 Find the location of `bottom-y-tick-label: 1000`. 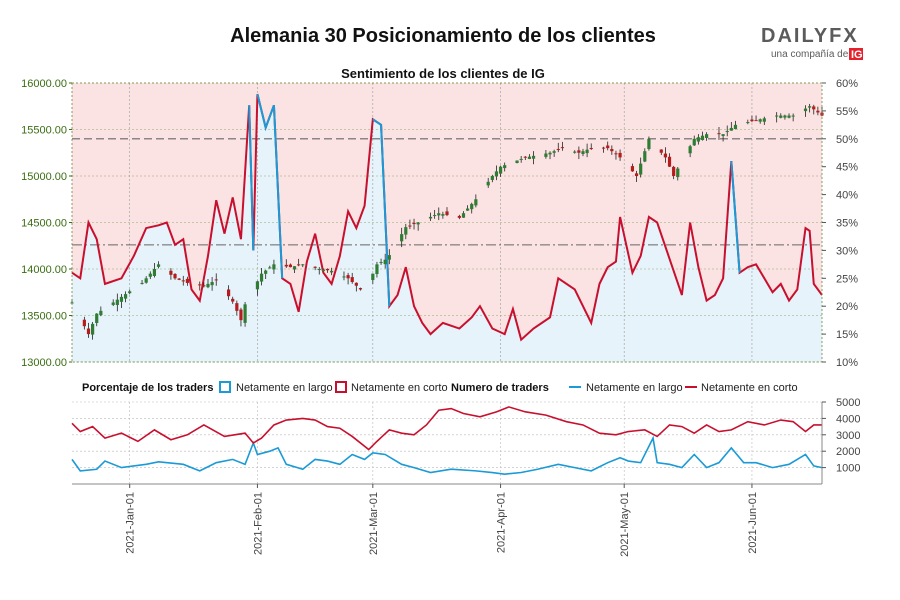

bottom-y-tick-label: 1000 is located at coordinates (848, 469).